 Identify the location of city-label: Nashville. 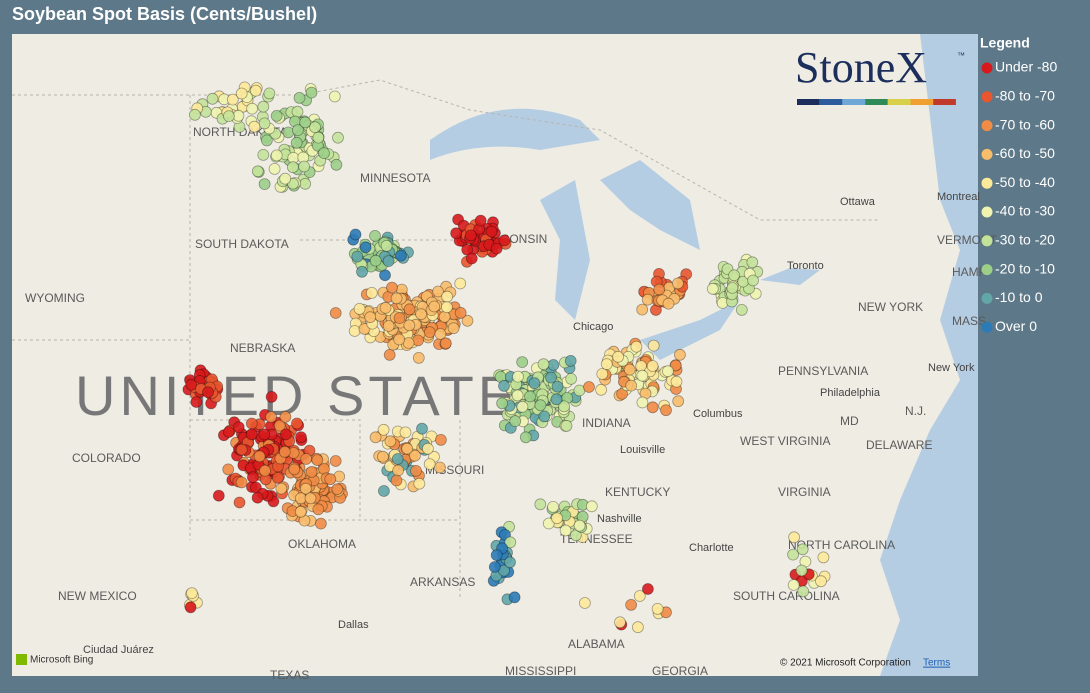
(619, 519).